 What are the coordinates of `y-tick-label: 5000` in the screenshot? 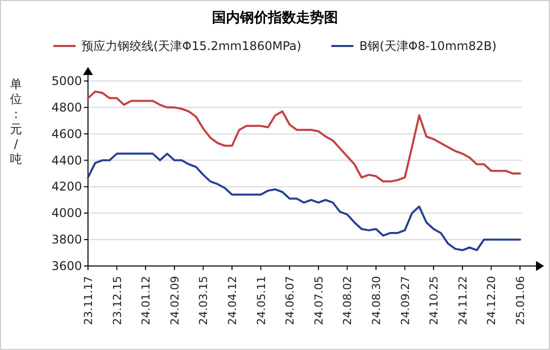 It's located at (66, 81).